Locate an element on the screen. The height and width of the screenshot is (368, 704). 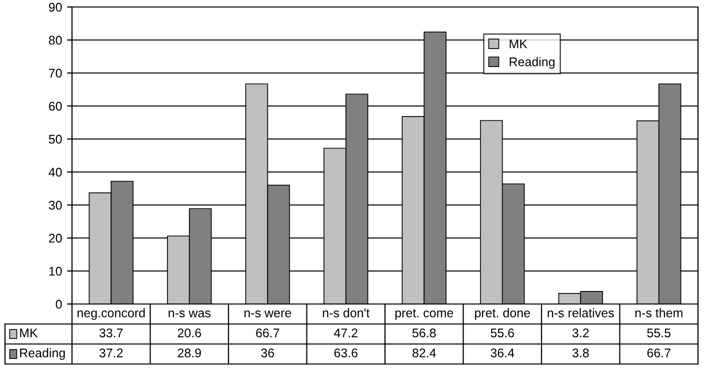
y-tick-label: 80 is located at coordinates (55, 40).